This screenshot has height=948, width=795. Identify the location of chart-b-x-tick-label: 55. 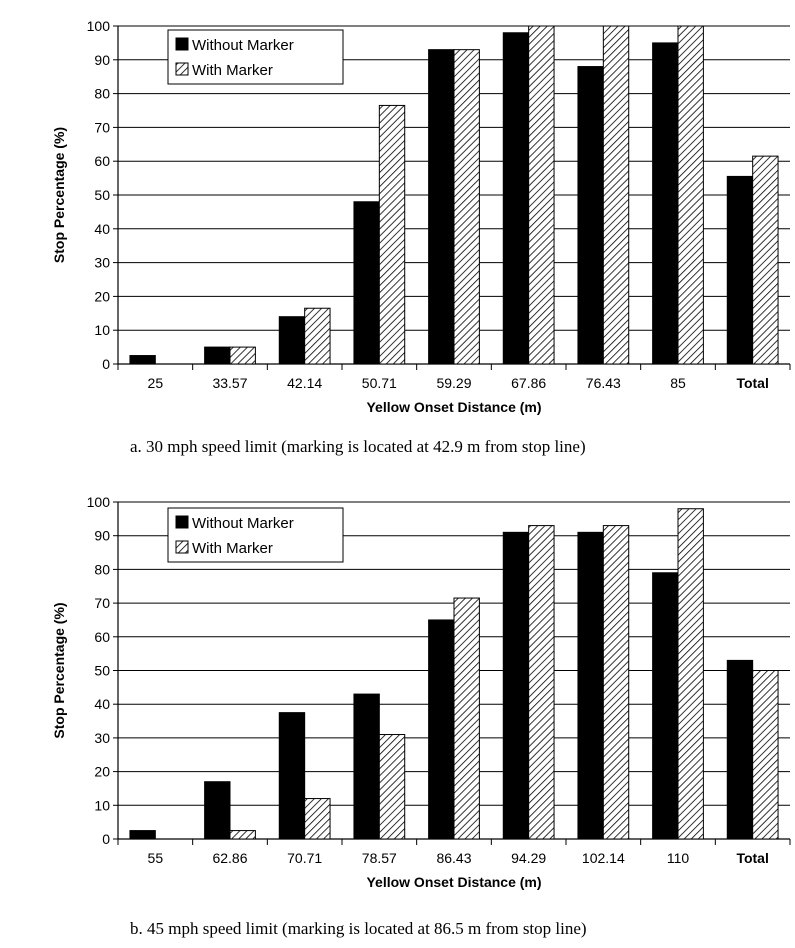
(156, 858).